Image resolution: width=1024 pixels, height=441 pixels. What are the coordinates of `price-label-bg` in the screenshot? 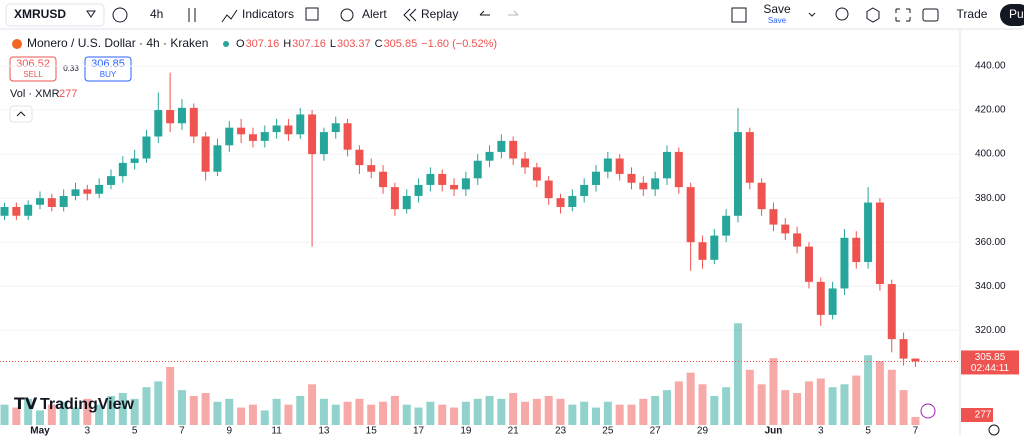 It's located at (990, 362).